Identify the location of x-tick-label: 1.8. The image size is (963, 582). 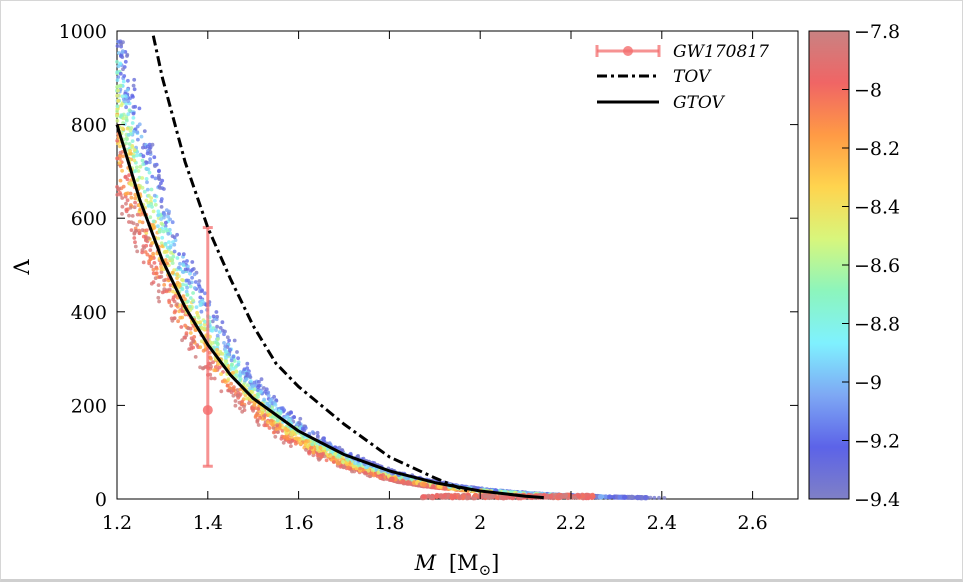
(389, 523).